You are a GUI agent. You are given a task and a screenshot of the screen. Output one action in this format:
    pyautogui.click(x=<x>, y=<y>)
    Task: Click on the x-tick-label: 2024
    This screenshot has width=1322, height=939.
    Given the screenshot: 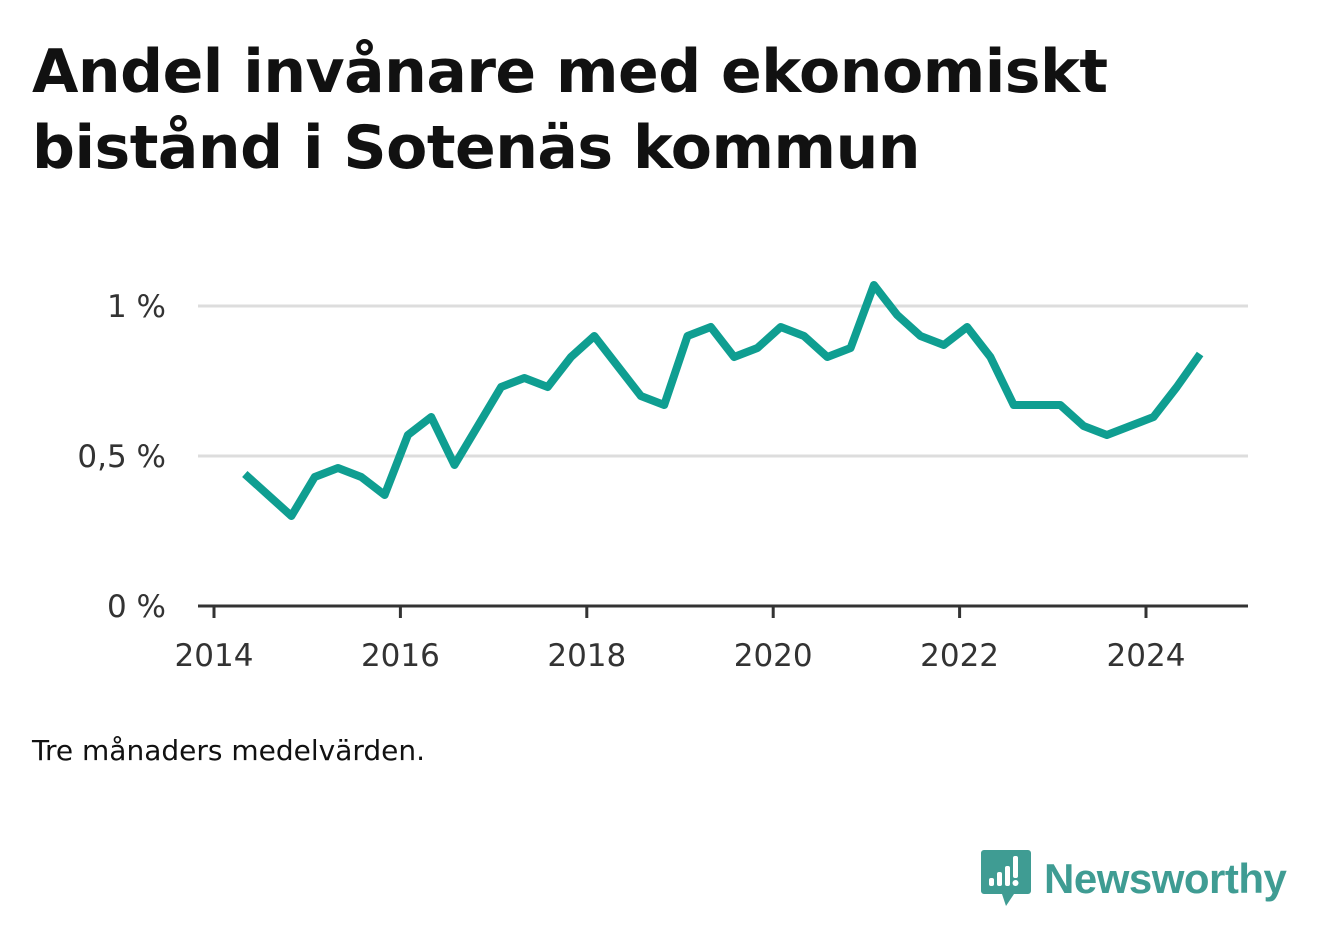 What is the action you would take?
    pyautogui.click(x=1146, y=656)
    